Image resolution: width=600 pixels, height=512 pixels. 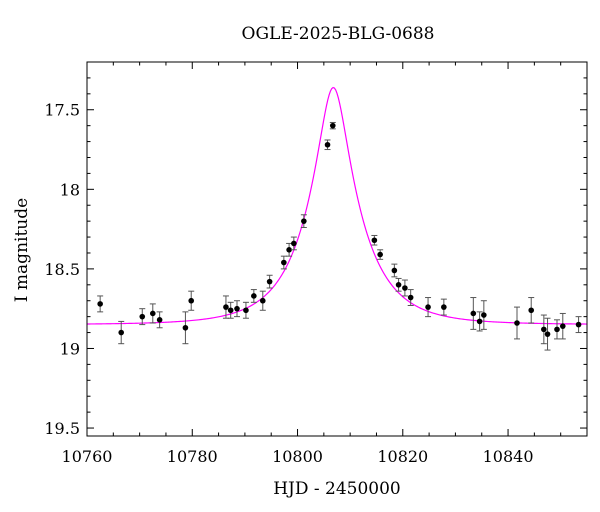 I want to click on x-tick-label: 10800, so click(x=297, y=456).